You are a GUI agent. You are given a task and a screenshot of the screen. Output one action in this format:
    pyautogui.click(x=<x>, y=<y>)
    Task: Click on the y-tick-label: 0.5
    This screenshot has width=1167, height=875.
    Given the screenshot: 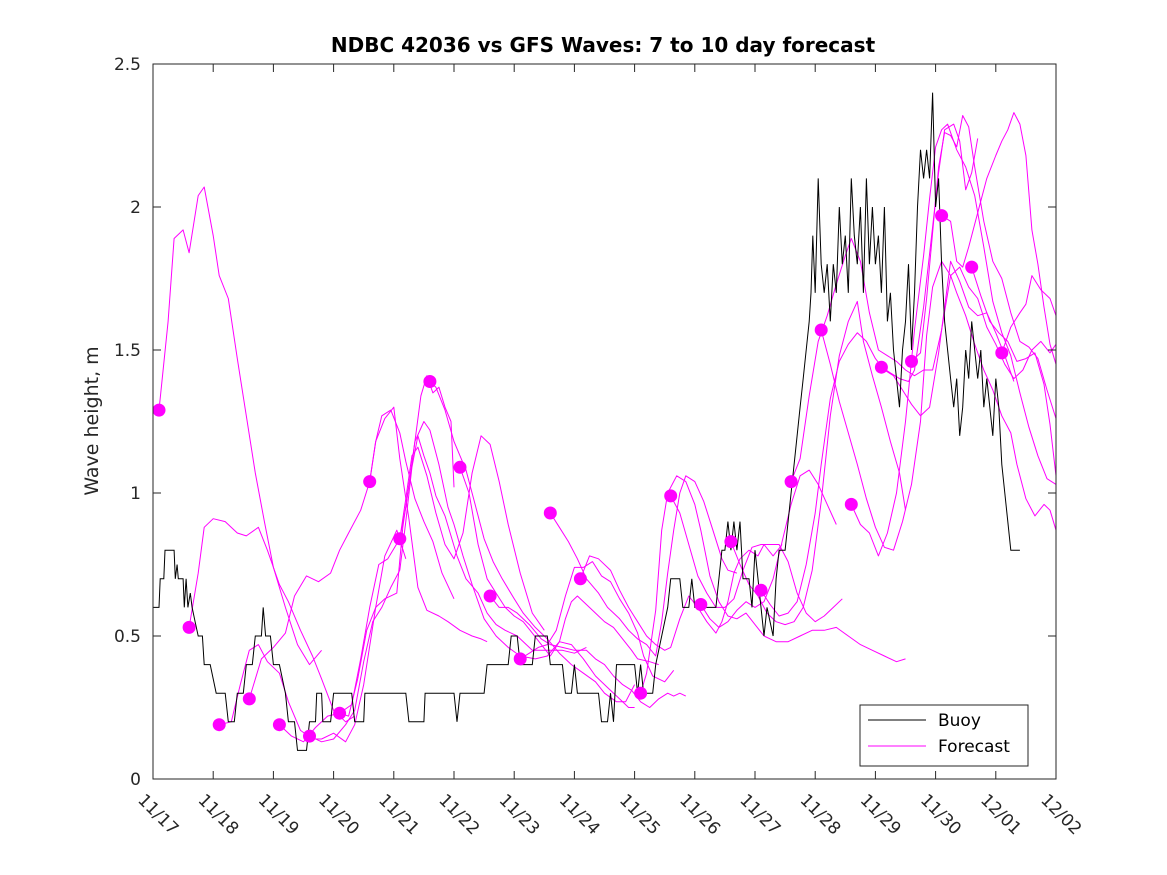 What is the action you would take?
    pyautogui.click(x=127, y=637)
    